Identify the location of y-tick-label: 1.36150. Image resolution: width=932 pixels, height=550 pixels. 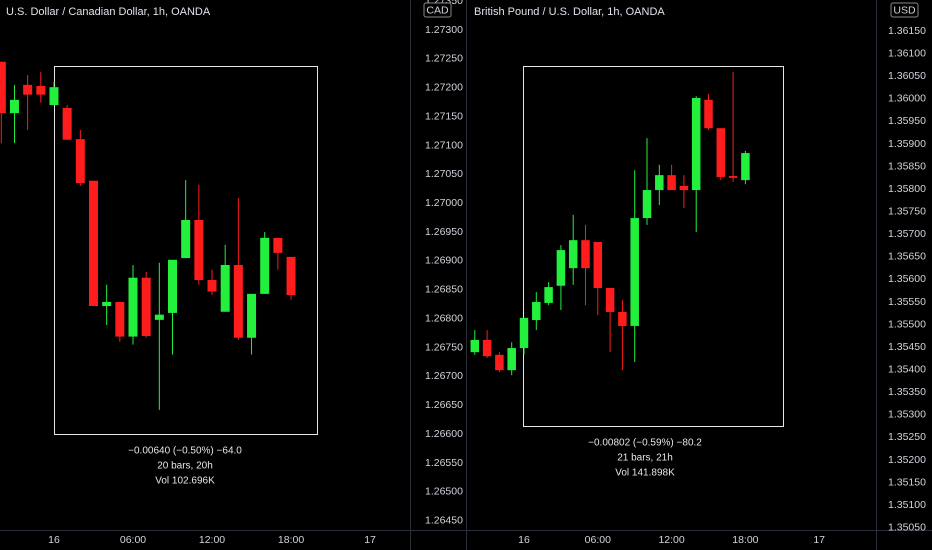
(907, 31).